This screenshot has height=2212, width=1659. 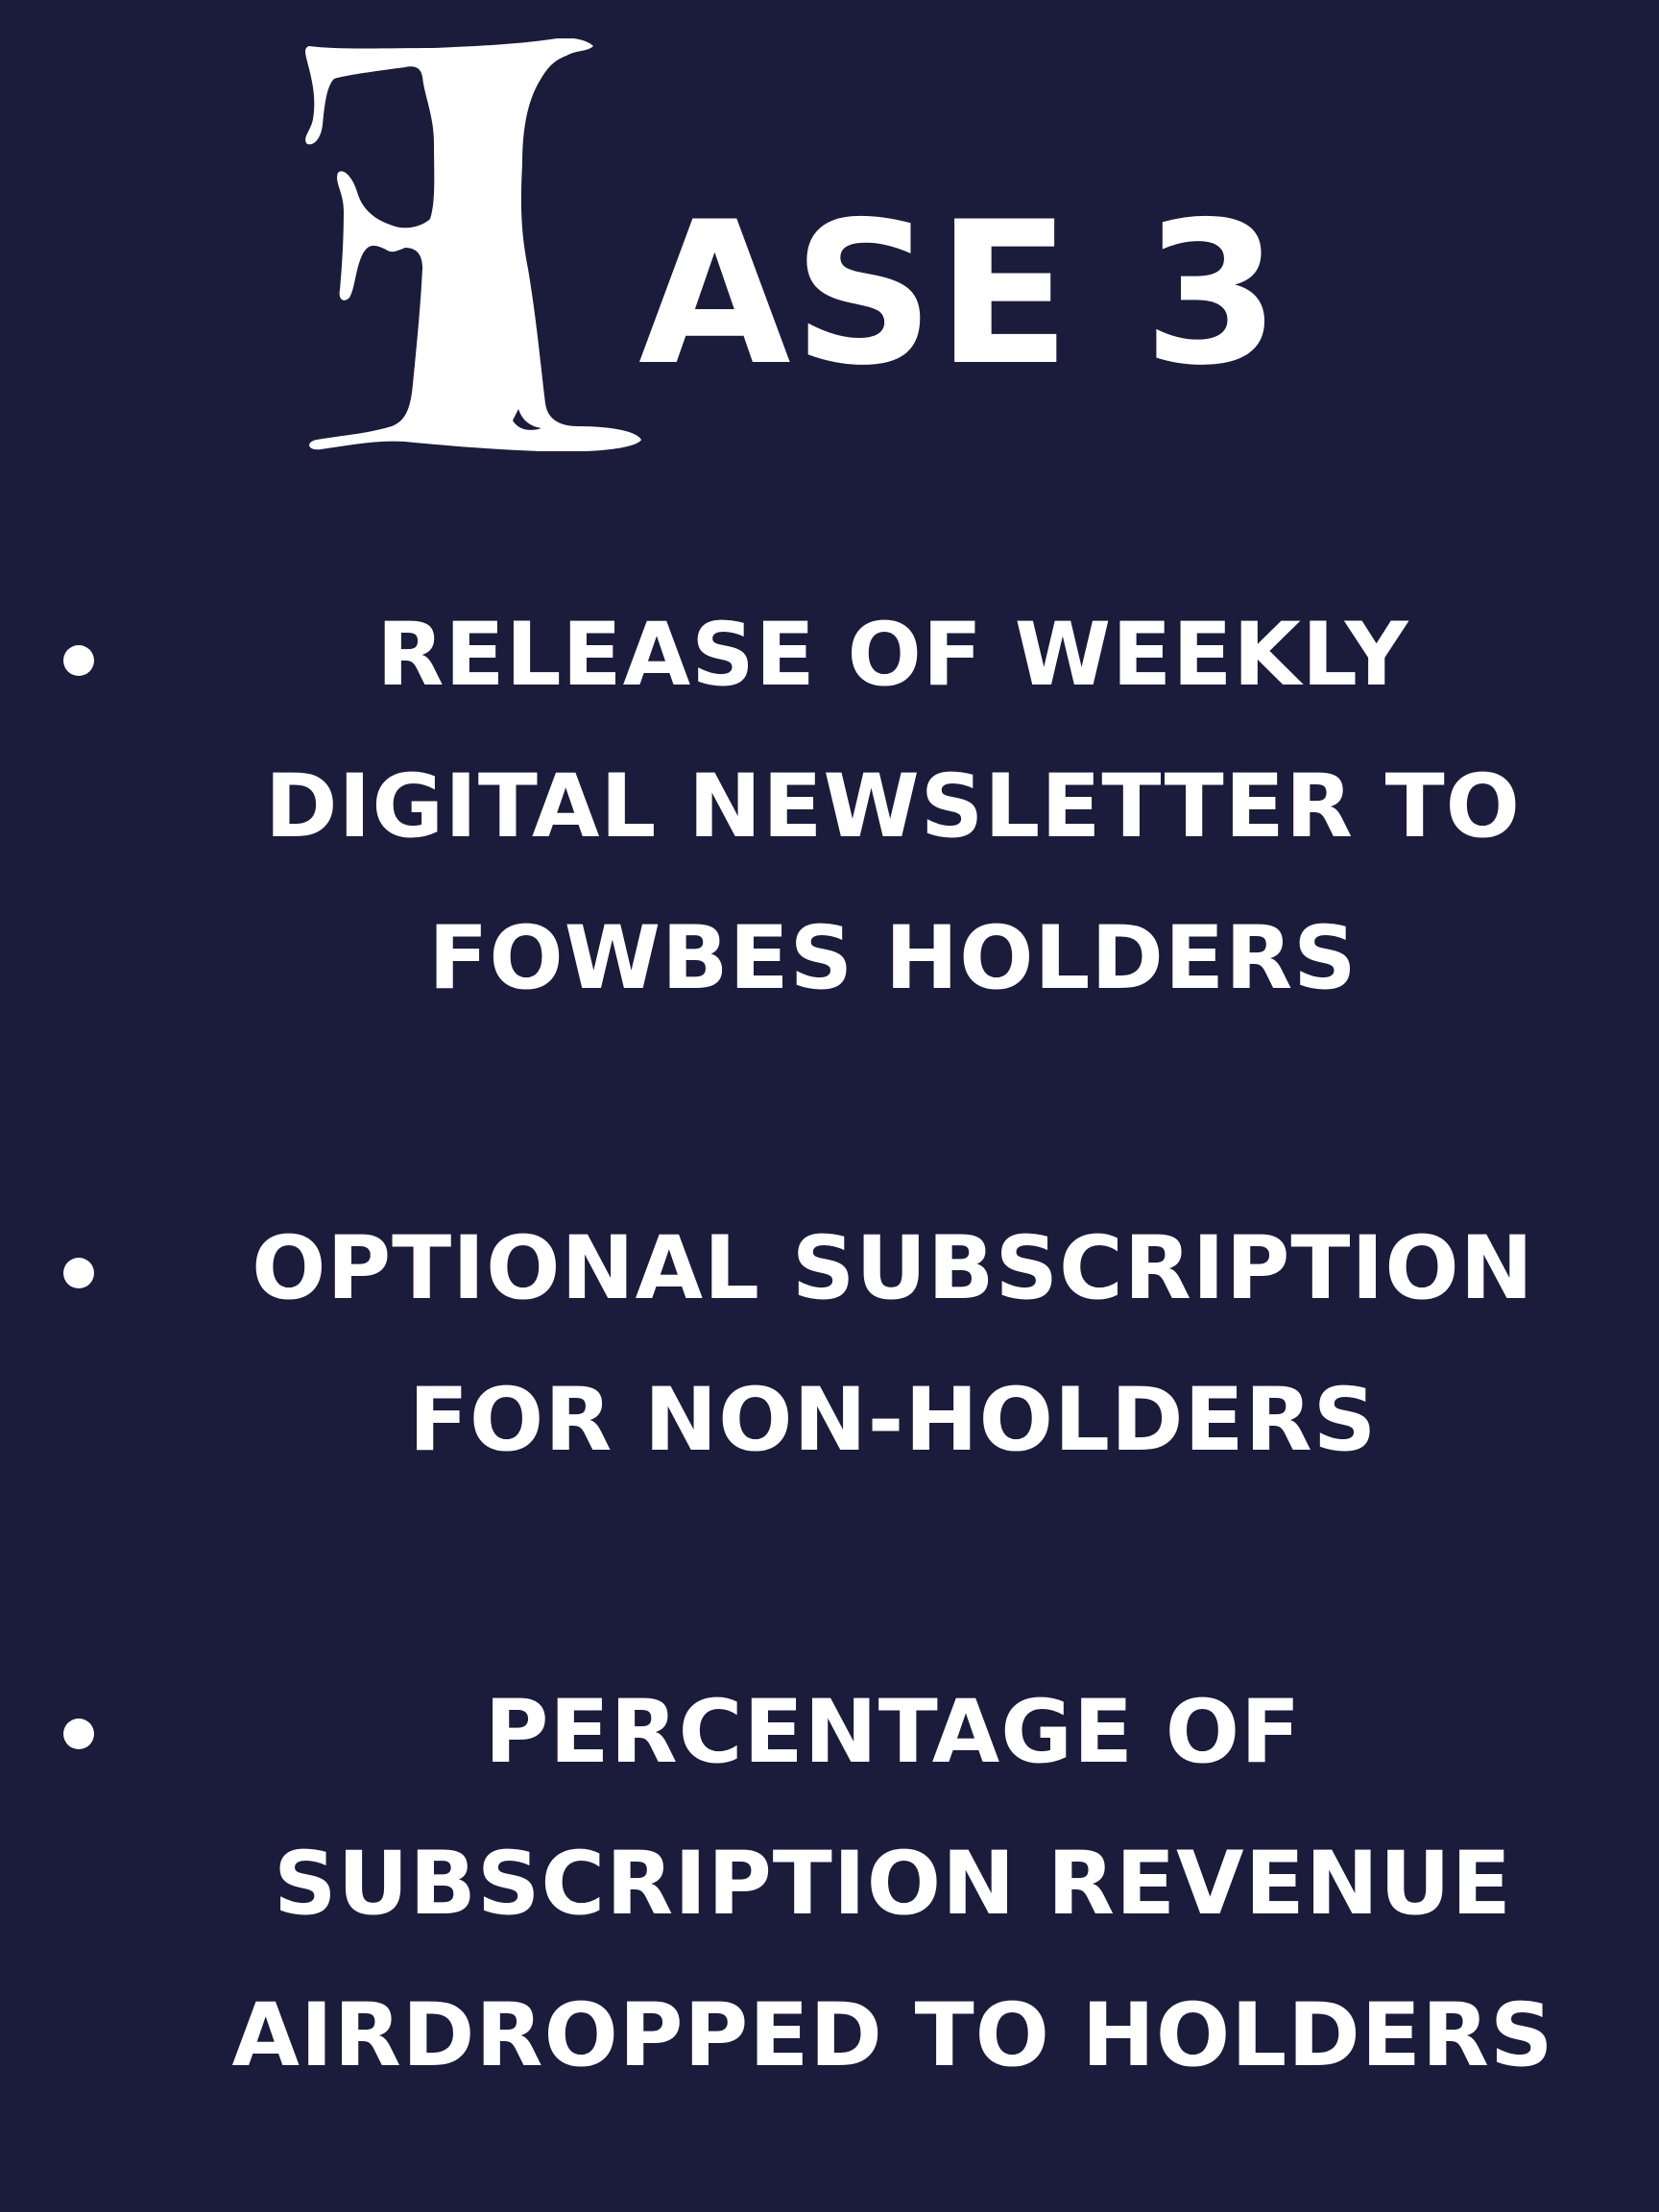 What do you see at coordinates (473, 244) in the screenshot?
I see `decorative-letter-f: F` at bounding box center [473, 244].